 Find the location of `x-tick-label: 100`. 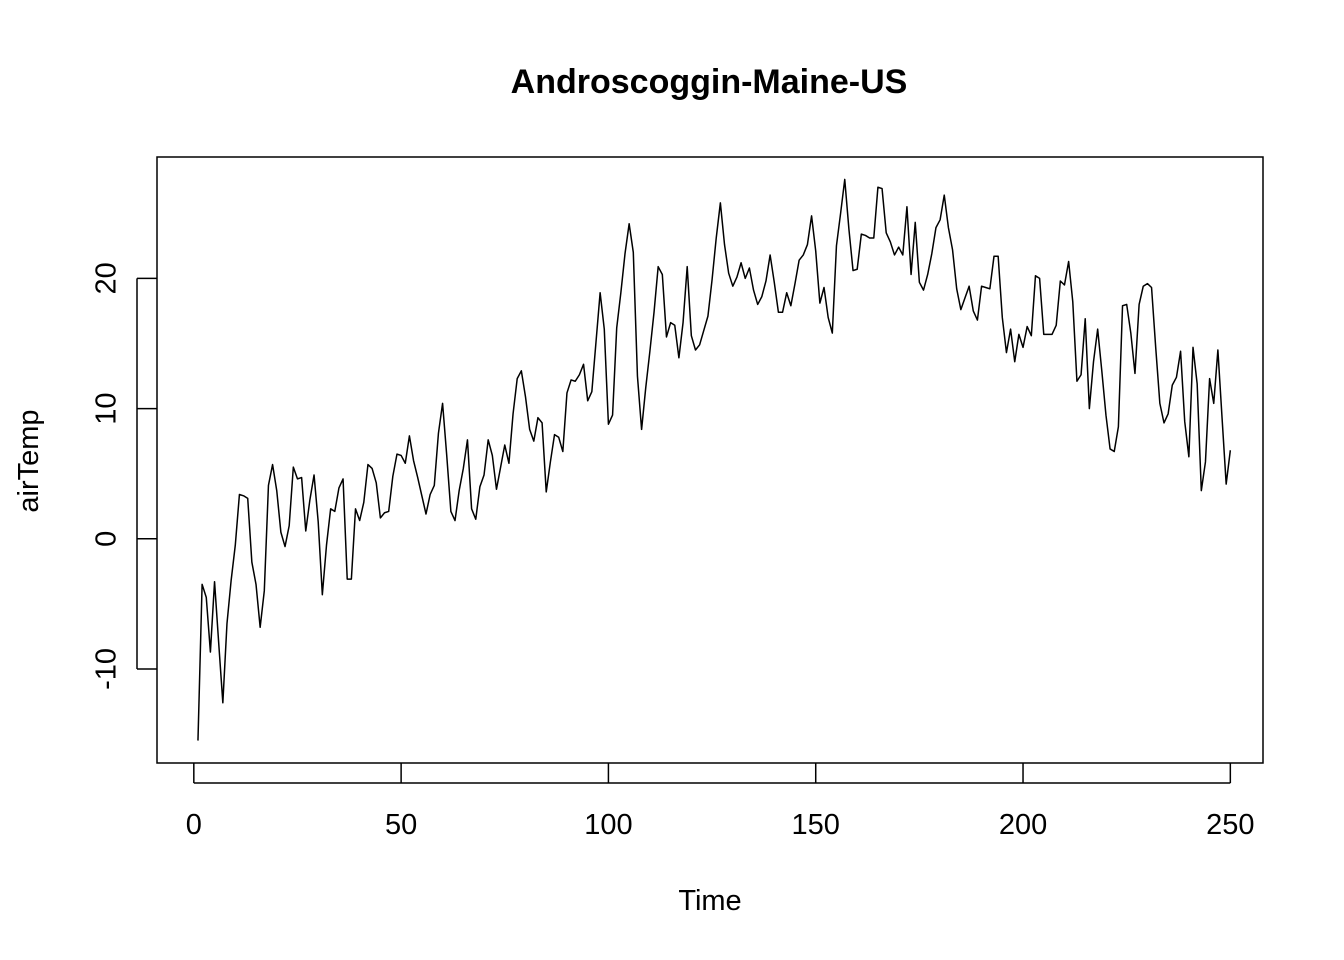

x-tick-label: 100 is located at coordinates (608, 825).